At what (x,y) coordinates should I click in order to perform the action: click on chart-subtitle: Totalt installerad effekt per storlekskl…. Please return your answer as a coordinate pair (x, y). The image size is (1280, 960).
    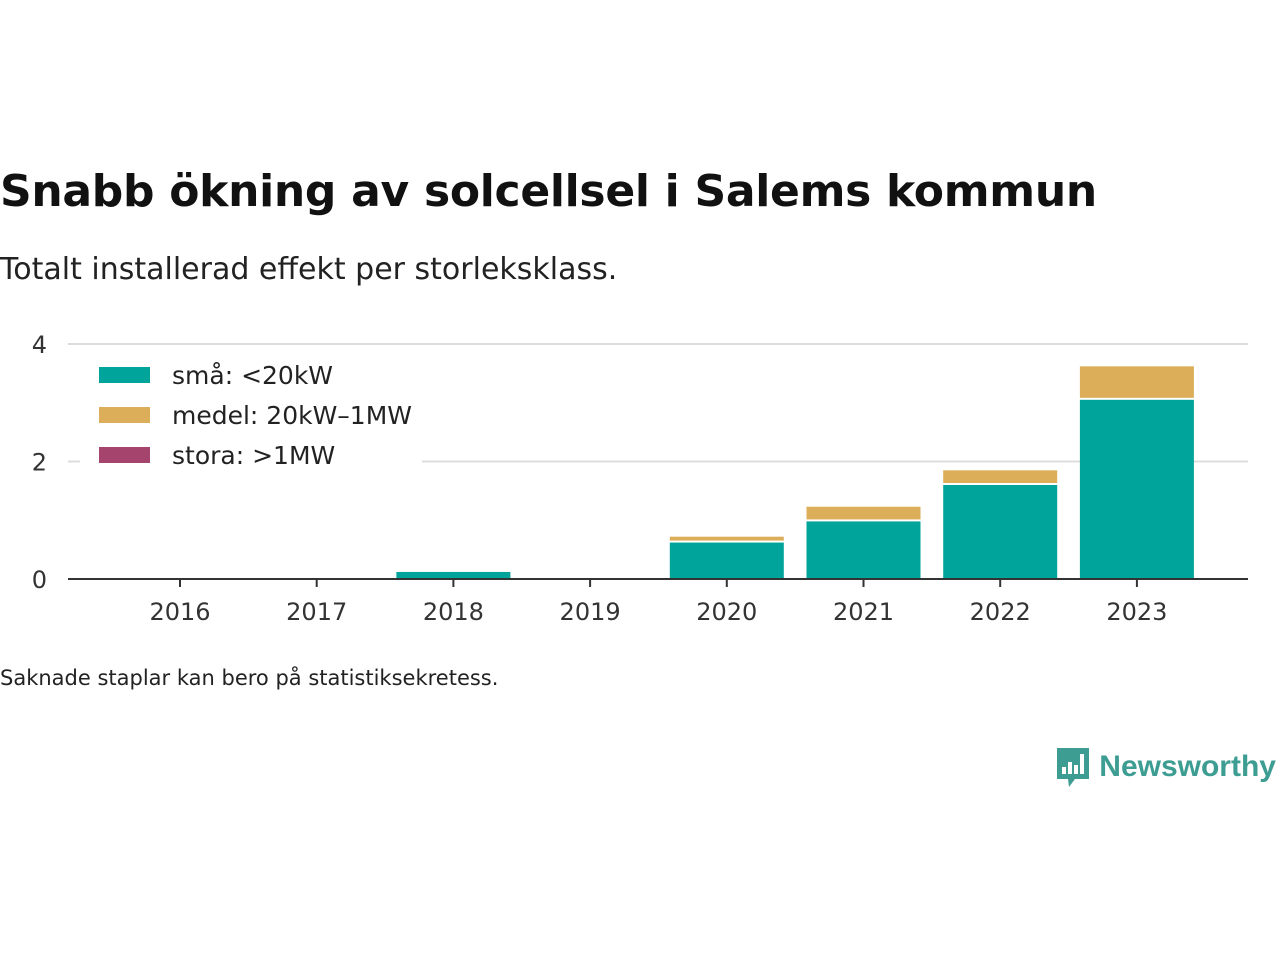
    Looking at the image, I should click on (309, 269).